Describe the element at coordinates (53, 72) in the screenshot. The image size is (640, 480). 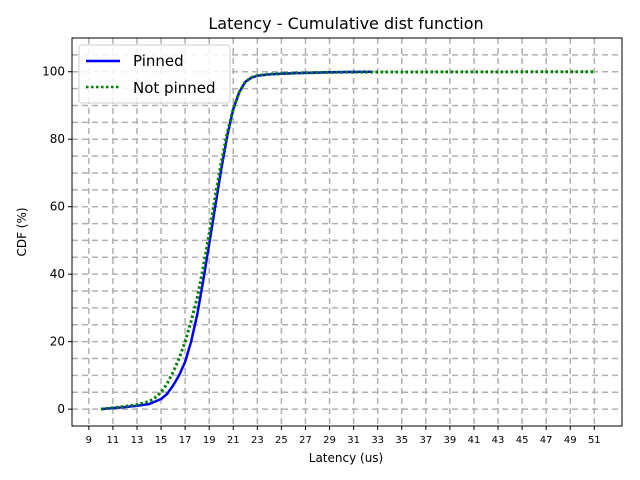
I see `y-tick-label: 100` at that location.